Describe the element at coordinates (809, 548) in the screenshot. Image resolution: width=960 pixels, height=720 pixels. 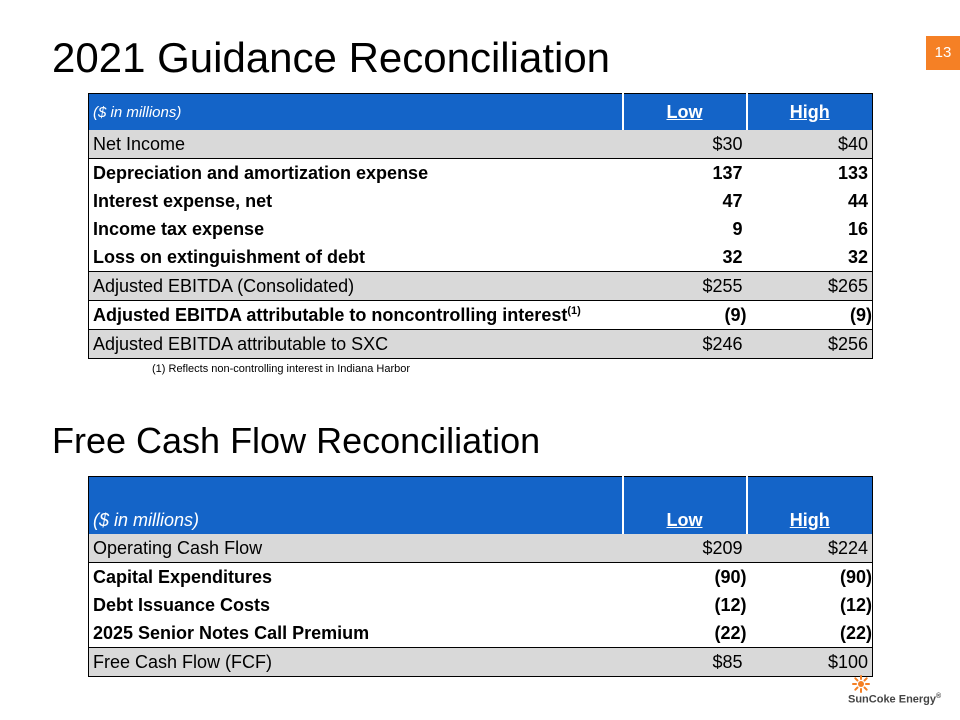
I see `high-value: $224` at that location.